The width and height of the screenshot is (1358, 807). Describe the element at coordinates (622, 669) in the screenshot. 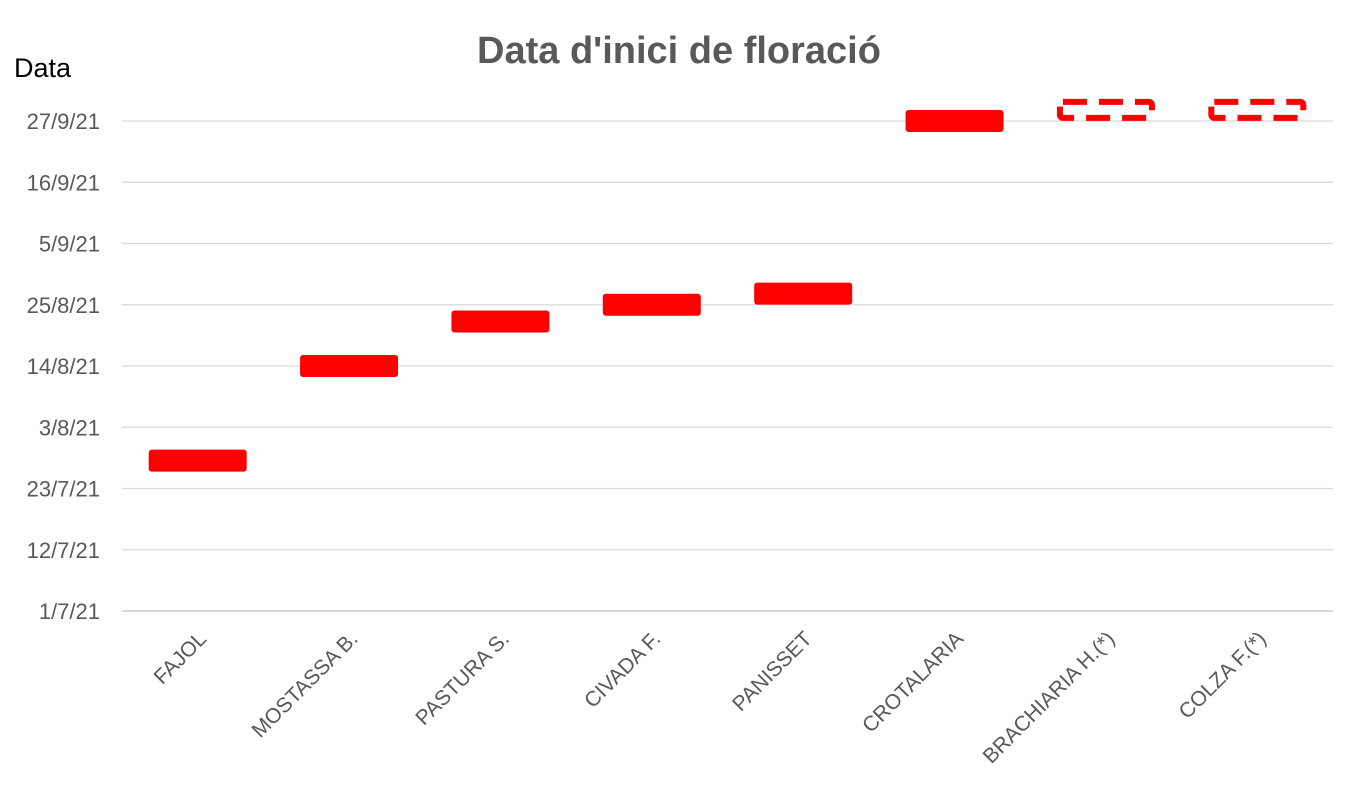

I see `category-label: CIVADA F.` at that location.